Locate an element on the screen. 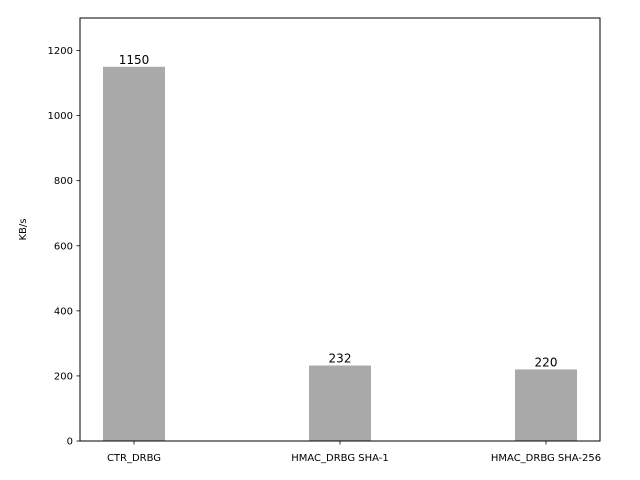  y-axis-ticks: 0 200 400 600 800 1000 1200 is located at coordinates (64, 247).